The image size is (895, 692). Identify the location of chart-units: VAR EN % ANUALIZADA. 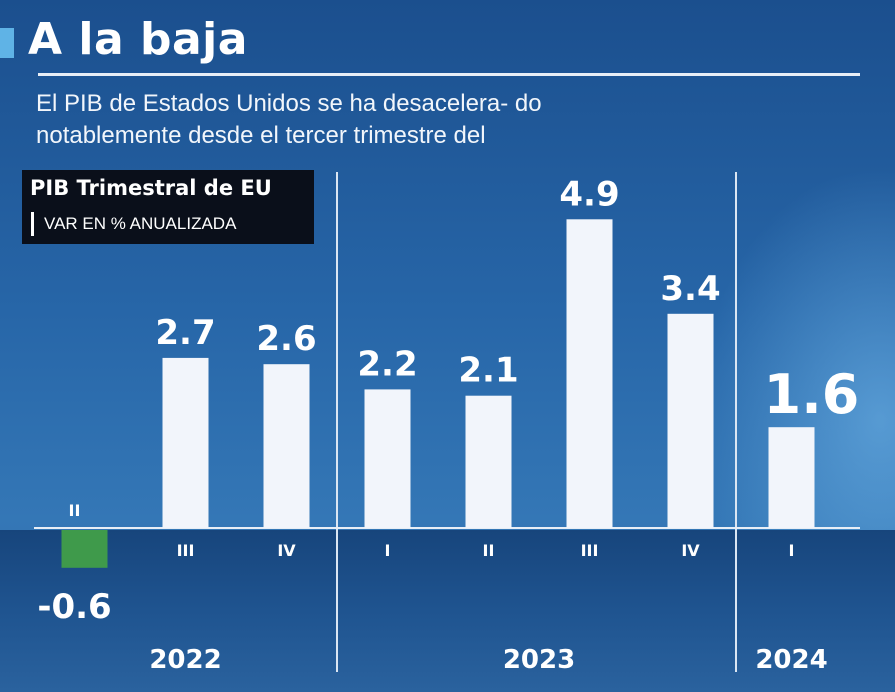
(140, 223).